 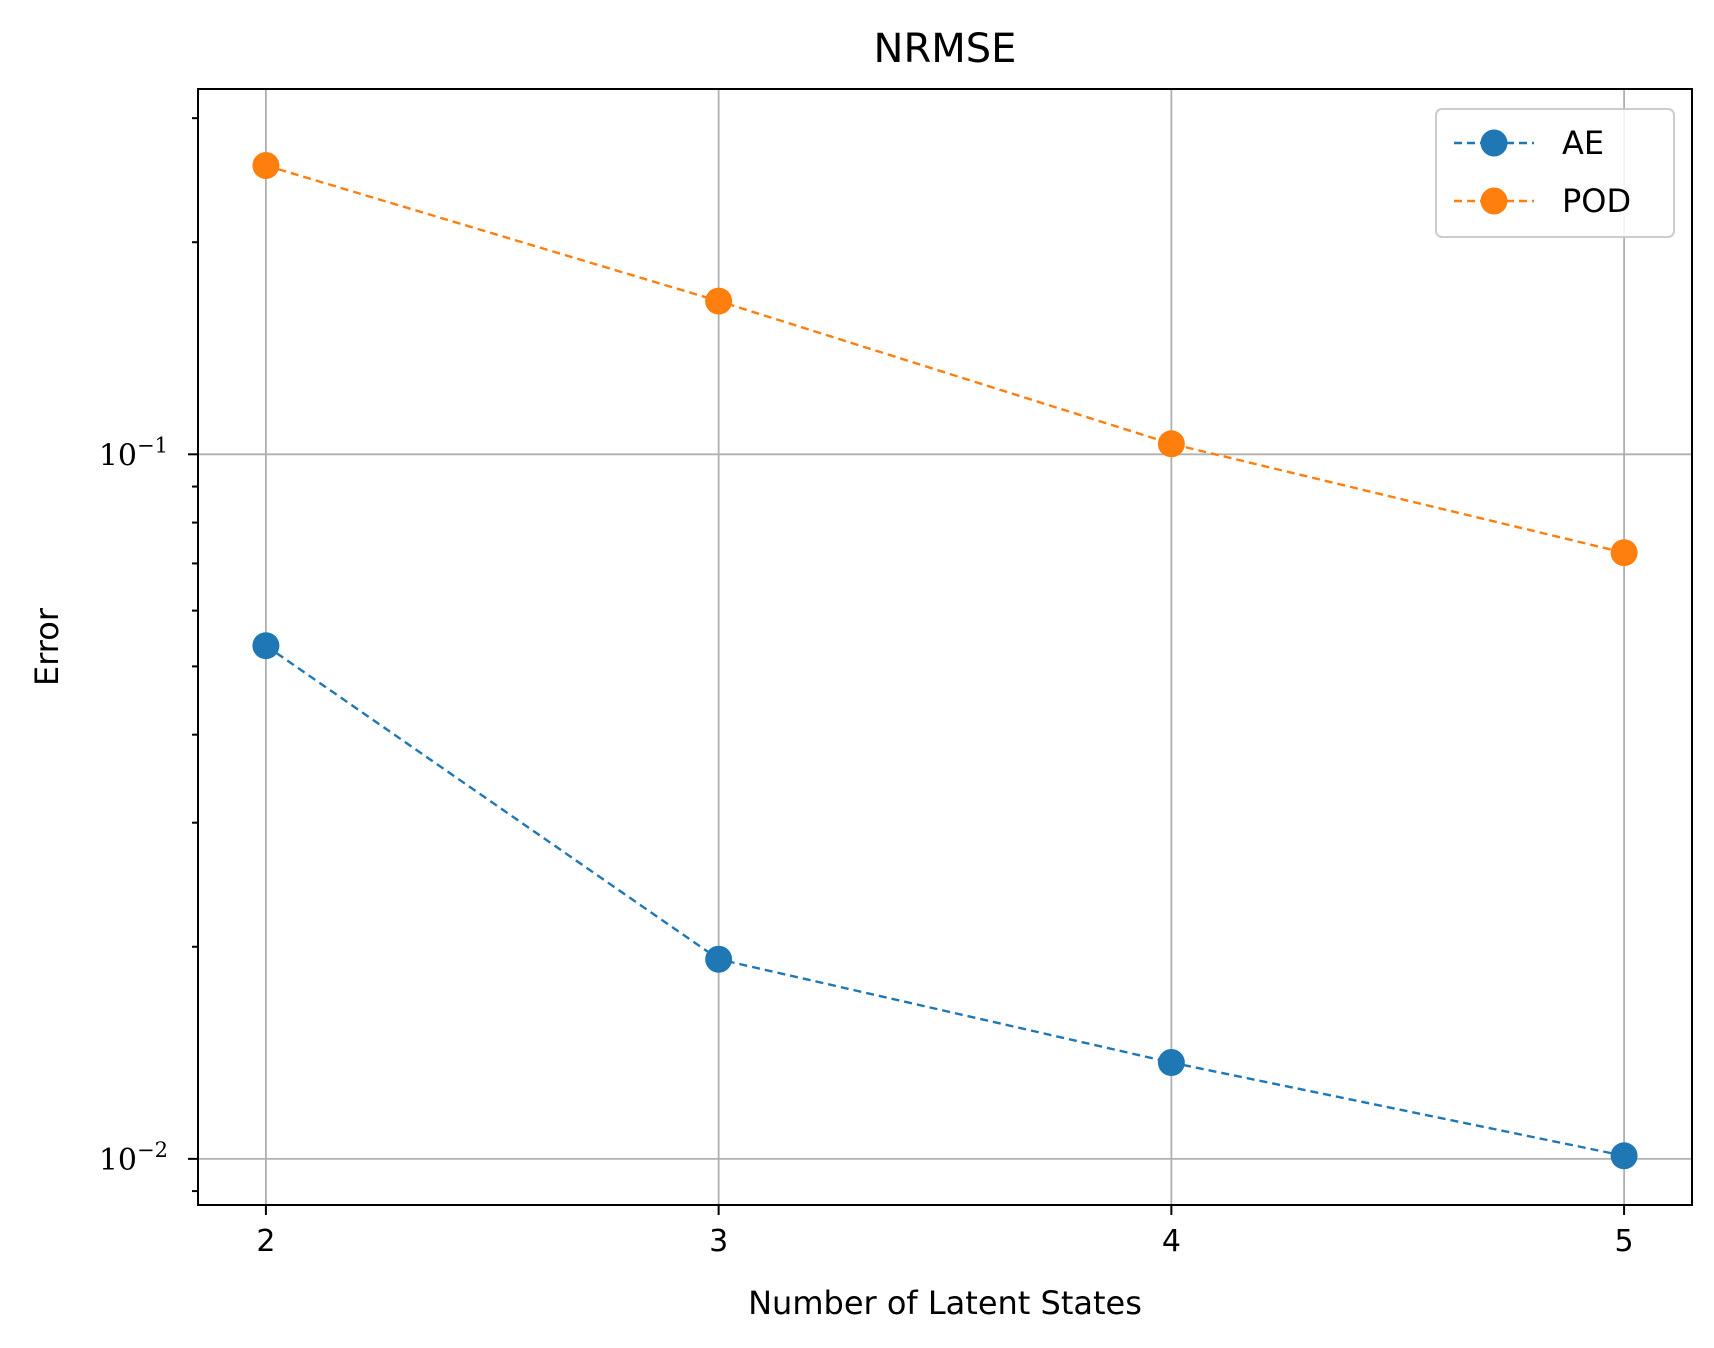 I want to click on x-tick-label: 5, so click(x=1624, y=1241).